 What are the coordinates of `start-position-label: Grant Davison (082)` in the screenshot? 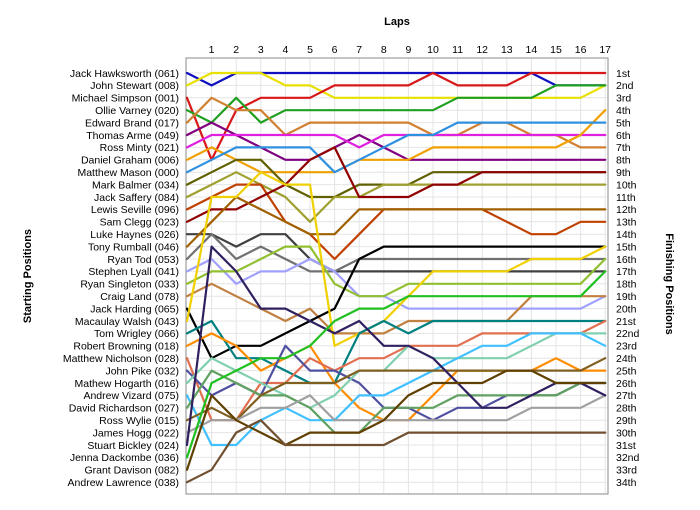 It's located at (131, 471).